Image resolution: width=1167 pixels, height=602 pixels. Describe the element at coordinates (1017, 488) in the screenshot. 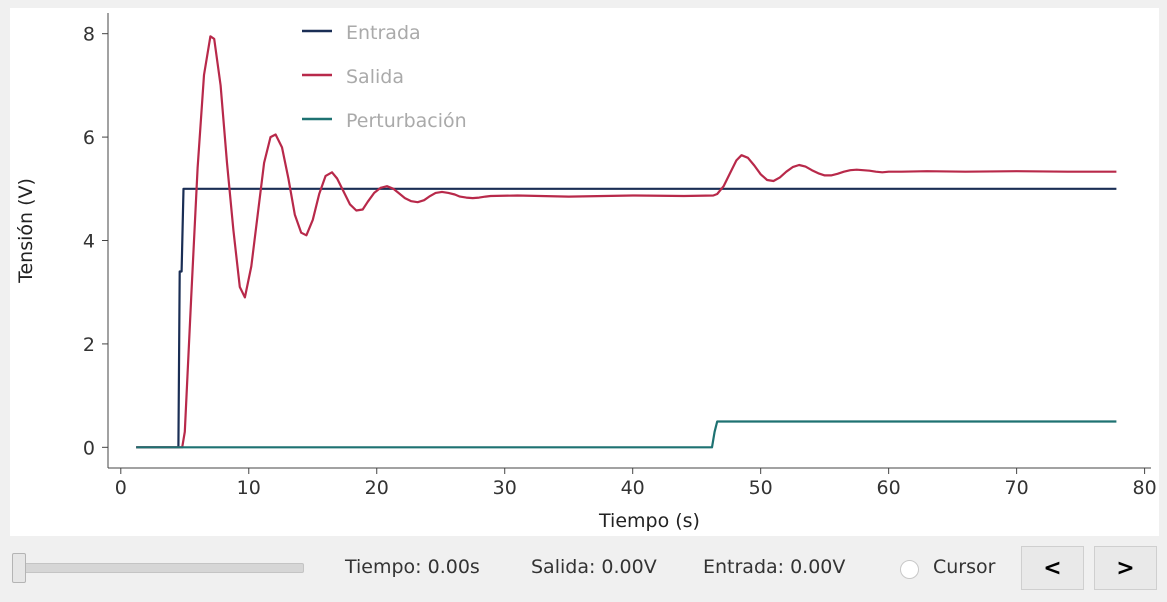

I see `x-tick-label: 70` at that location.